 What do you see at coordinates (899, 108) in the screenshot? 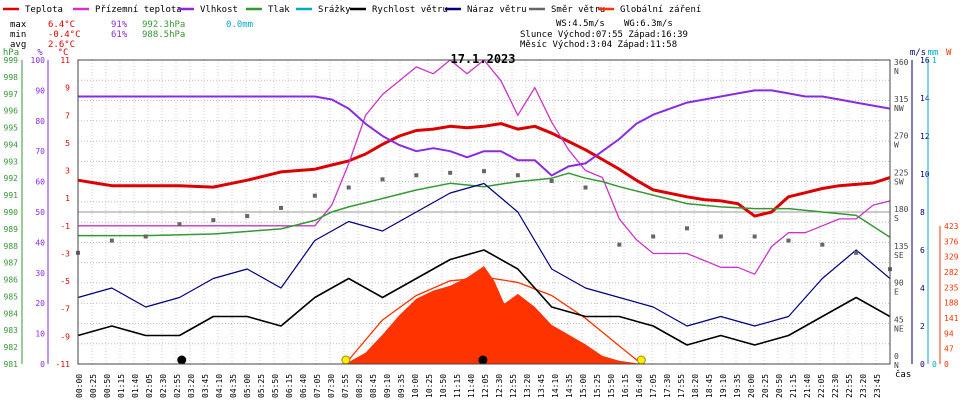
I see `direction-tick-label: NW` at bounding box center [899, 108].